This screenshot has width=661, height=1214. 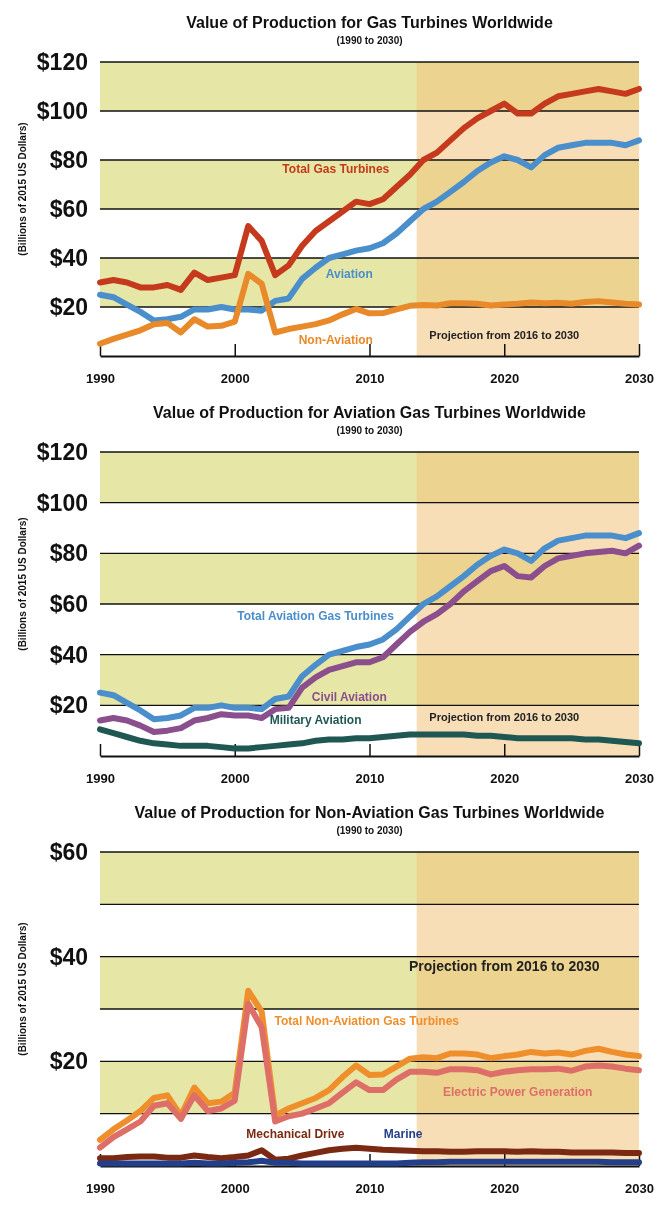 I want to click on series-label: Electric Power Generation, so click(x=518, y=1091).